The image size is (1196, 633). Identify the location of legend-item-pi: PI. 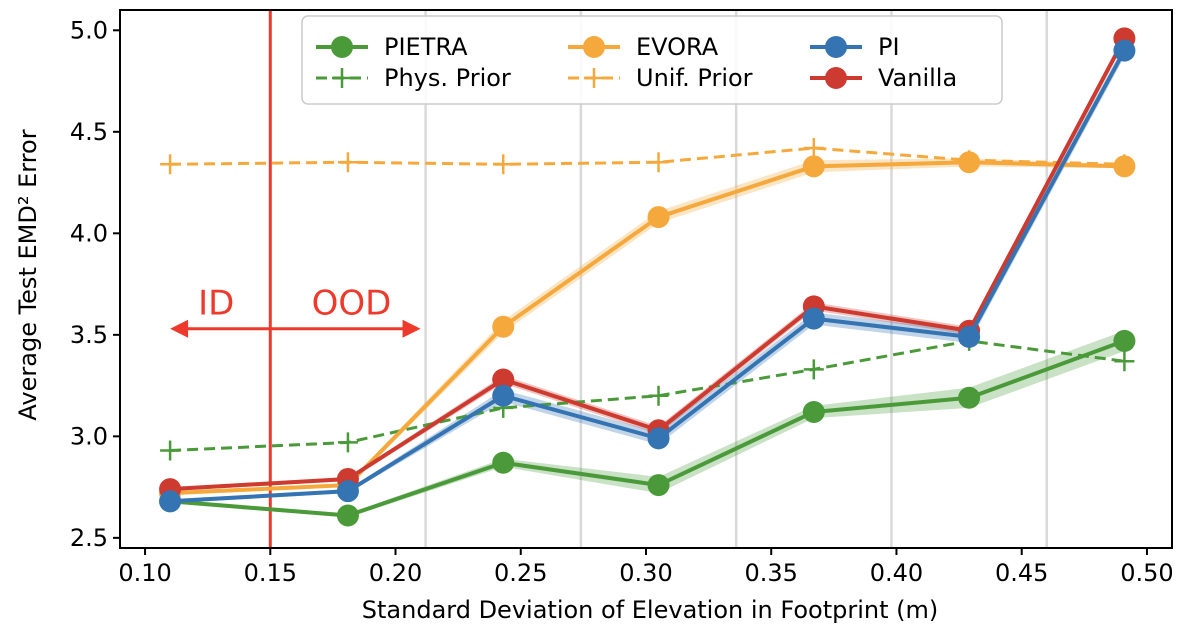
(855, 47).